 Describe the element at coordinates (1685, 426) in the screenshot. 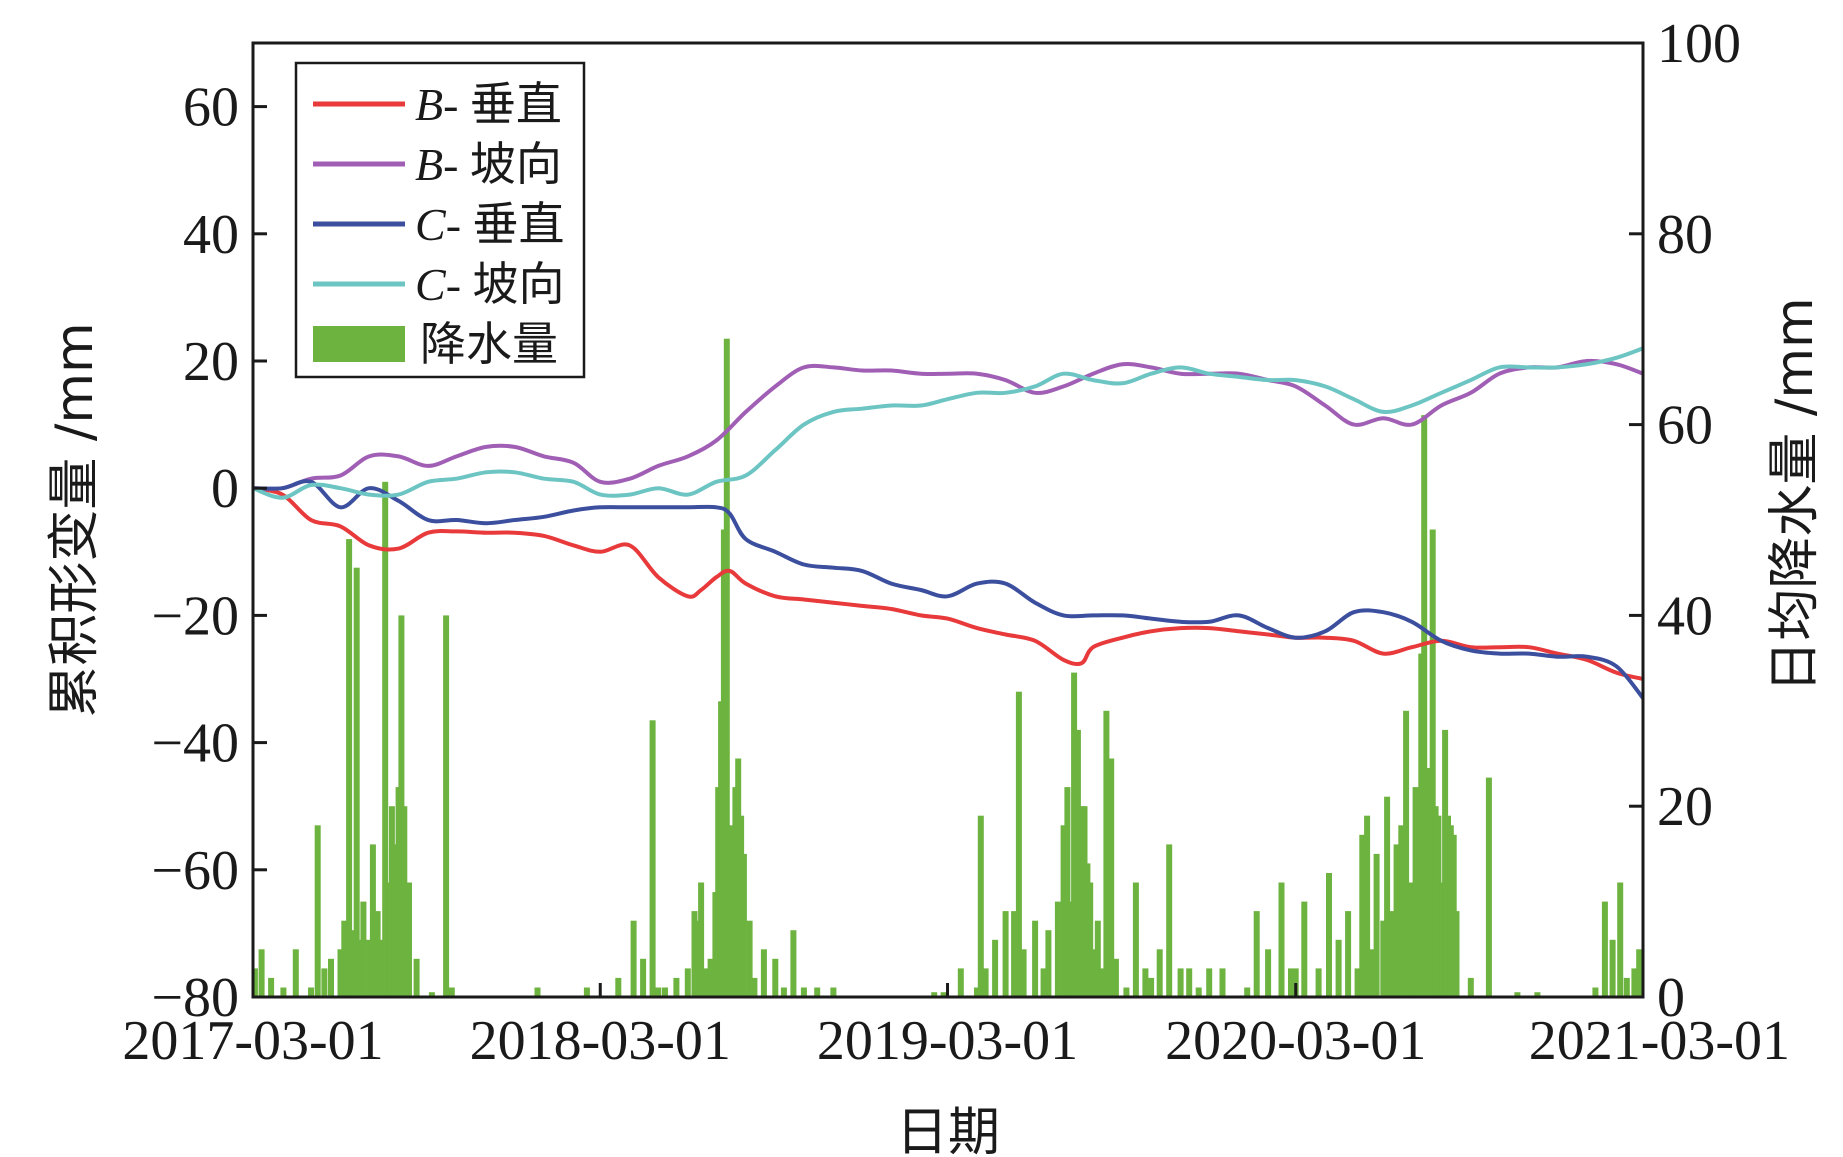

I see `right-tick-label: 60` at that location.